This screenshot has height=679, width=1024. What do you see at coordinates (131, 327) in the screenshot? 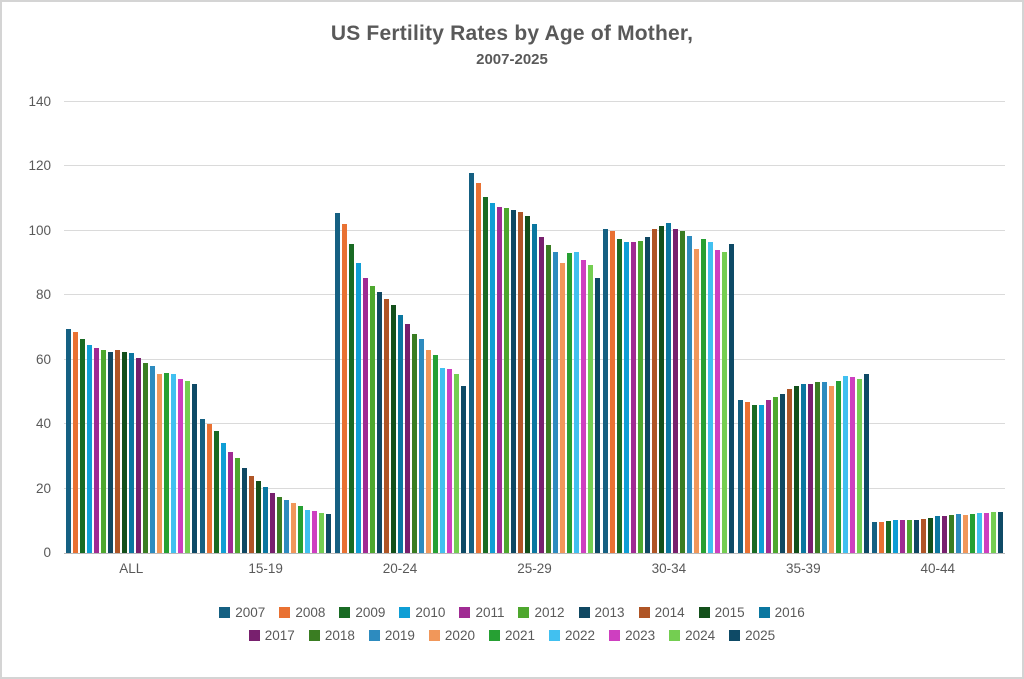
I see `bar-group-ALL` at bounding box center [131, 327].